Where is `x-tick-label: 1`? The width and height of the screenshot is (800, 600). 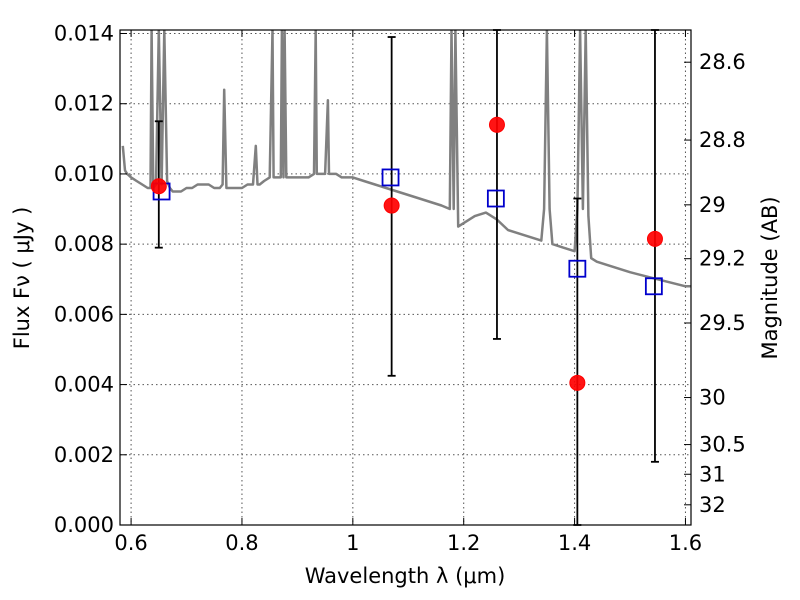 x-tick-label: 1 is located at coordinates (352, 543).